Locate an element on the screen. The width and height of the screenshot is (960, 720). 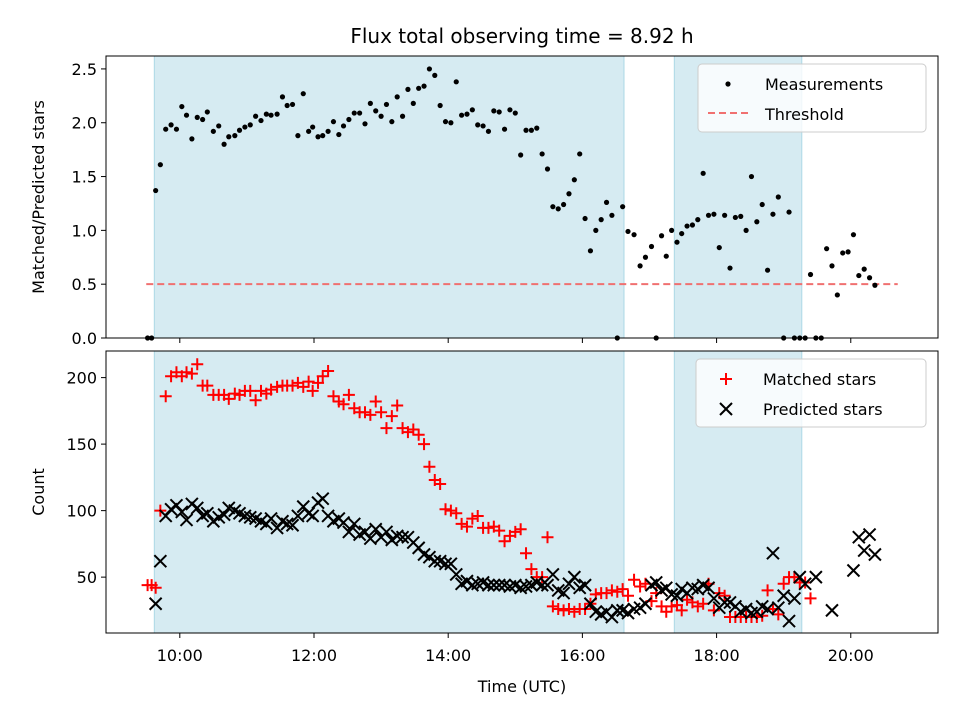
y-tick-label: 1.0 is located at coordinates (84, 230).